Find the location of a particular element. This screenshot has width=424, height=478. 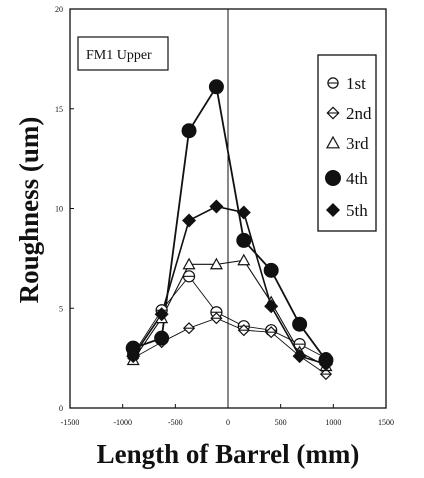

label-box-text: FM1 Upper is located at coordinates (119, 55).